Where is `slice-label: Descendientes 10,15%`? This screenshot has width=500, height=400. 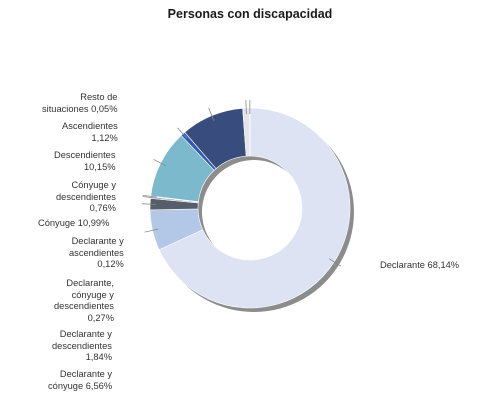
slice-label: Descendientes 10,15% is located at coordinates (85, 161).